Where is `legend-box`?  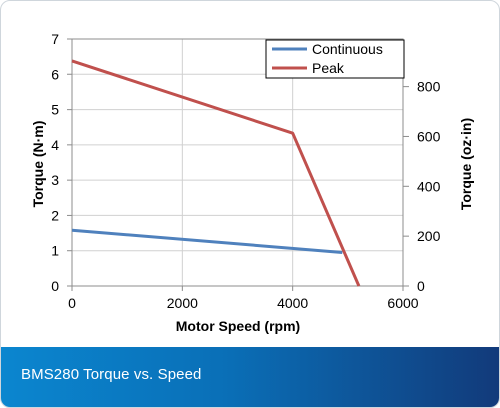 legend-box is located at coordinates (335, 59).